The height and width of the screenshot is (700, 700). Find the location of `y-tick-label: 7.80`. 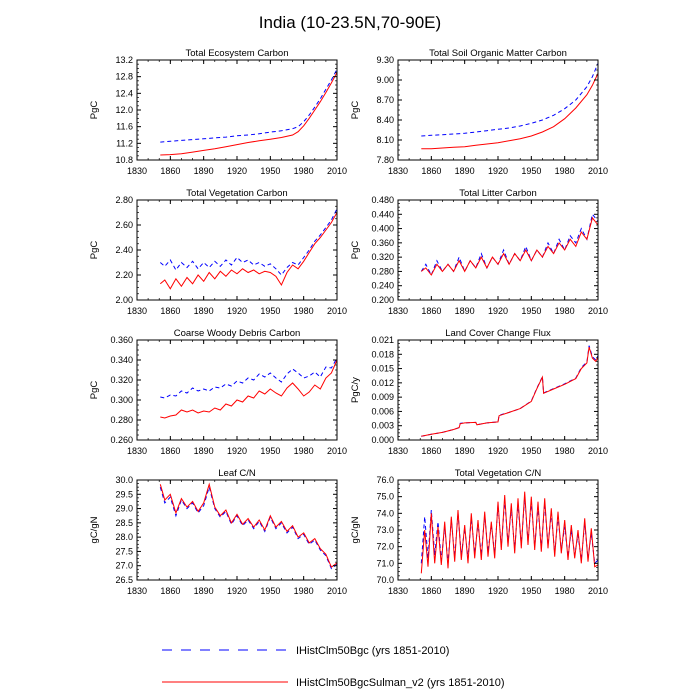

y-tick-label: 7.80 is located at coordinates (385, 160).